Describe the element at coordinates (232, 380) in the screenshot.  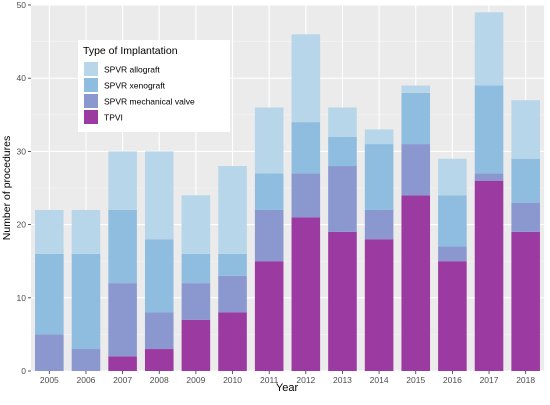
I see `x-tick-label: 2010` at that location.